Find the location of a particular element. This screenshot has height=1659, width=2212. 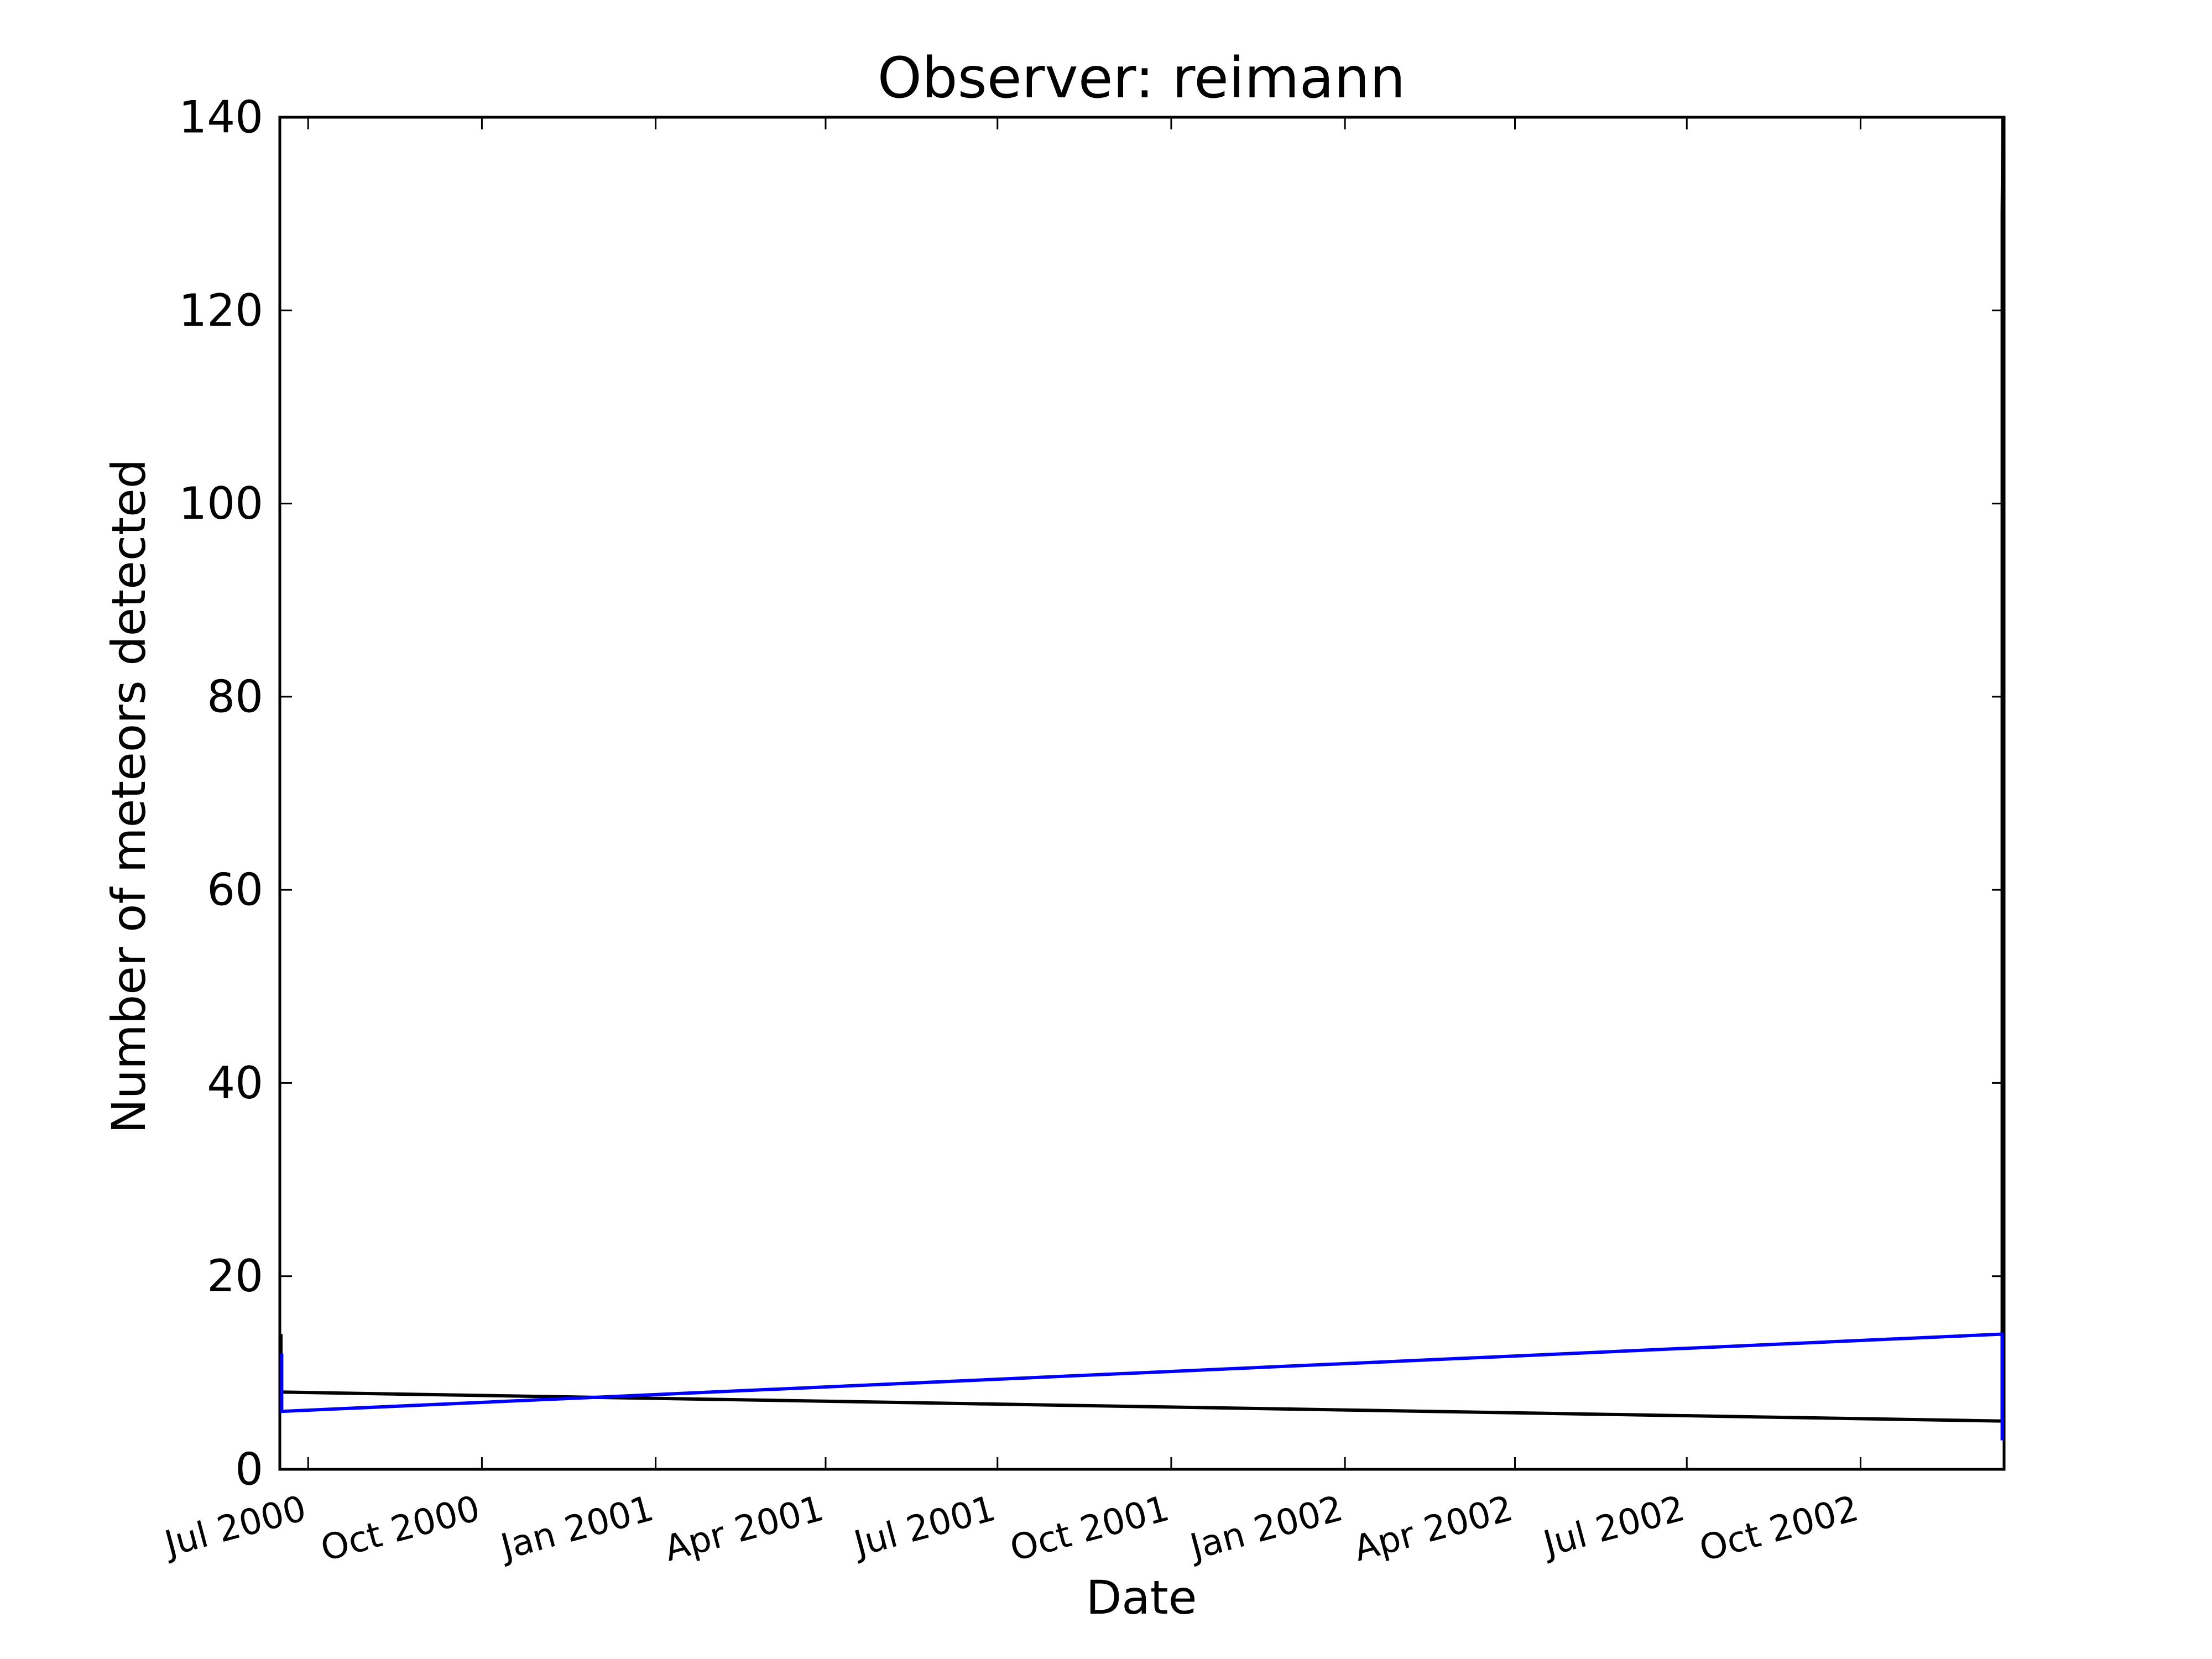

y-tick-label: 60 is located at coordinates (235, 890).